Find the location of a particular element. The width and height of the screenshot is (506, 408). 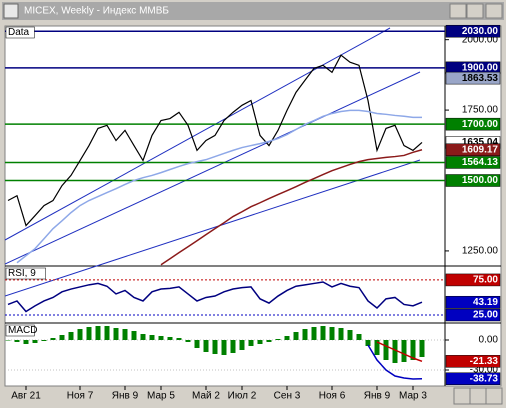

title-bar is located at coordinates (253, 11).